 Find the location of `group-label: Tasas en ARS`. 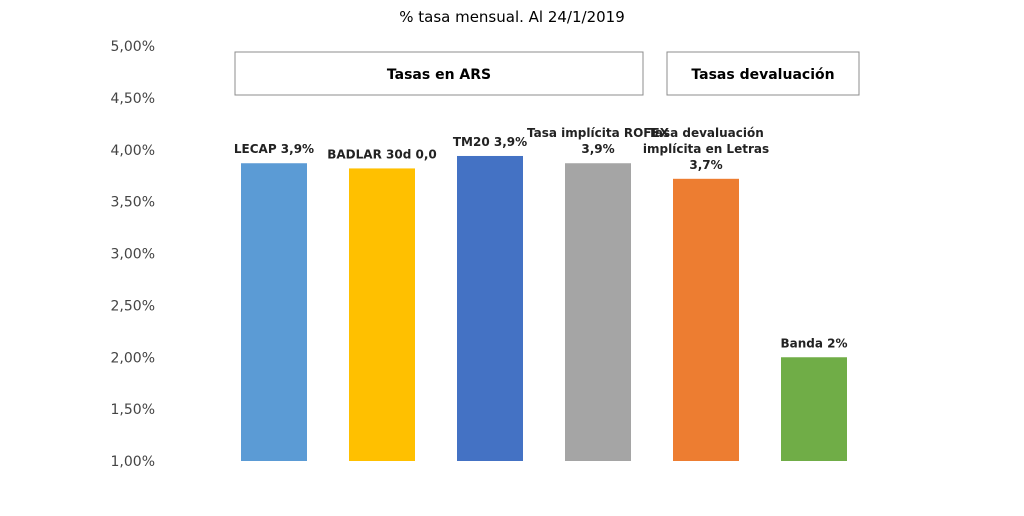

group-label: Tasas en ARS is located at coordinates (439, 75).